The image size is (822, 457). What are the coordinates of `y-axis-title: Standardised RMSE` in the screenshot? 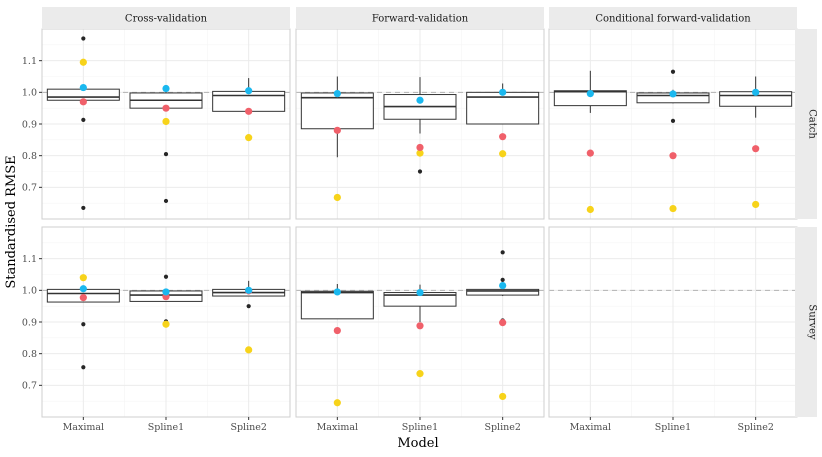 It's located at (11, 221).